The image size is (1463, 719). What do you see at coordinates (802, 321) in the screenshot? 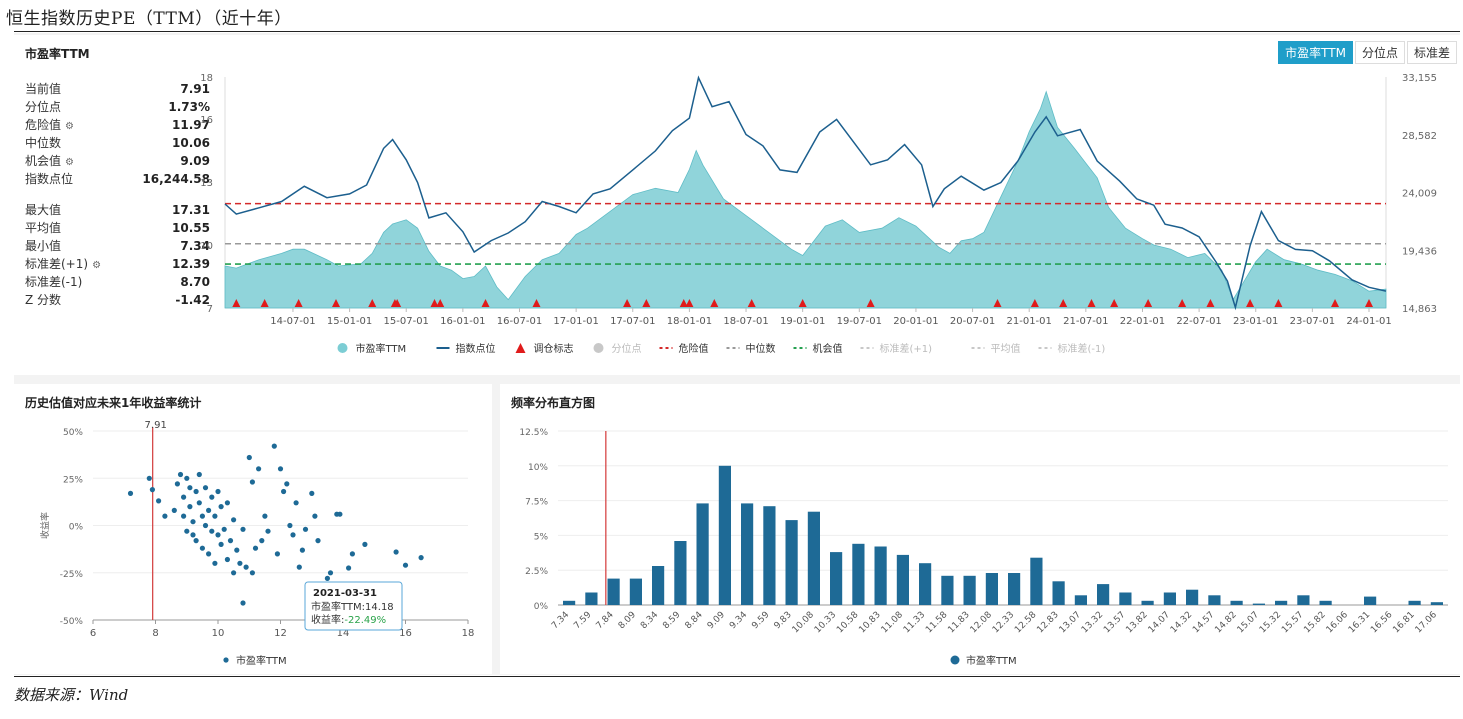
I see `x-tick-label: 19-01-01` at bounding box center [802, 321].